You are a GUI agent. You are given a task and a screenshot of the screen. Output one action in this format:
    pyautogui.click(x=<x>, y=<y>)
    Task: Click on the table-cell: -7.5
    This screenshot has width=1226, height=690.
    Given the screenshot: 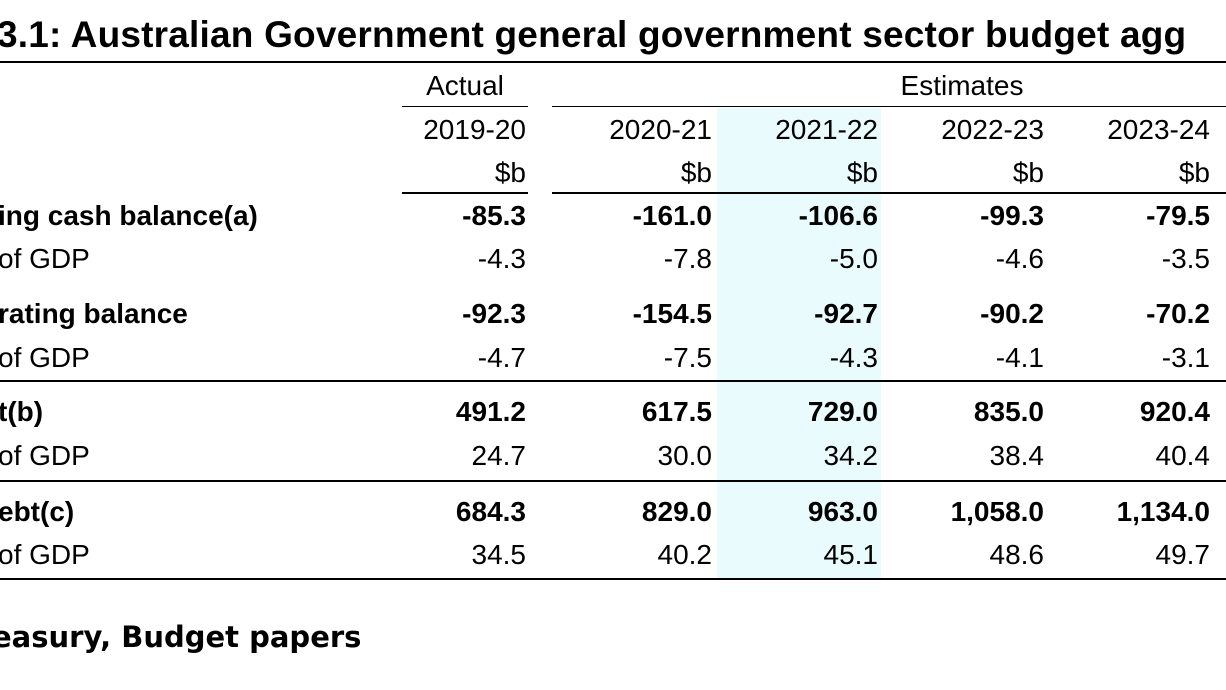 What is the action you would take?
    pyautogui.click(x=687, y=357)
    